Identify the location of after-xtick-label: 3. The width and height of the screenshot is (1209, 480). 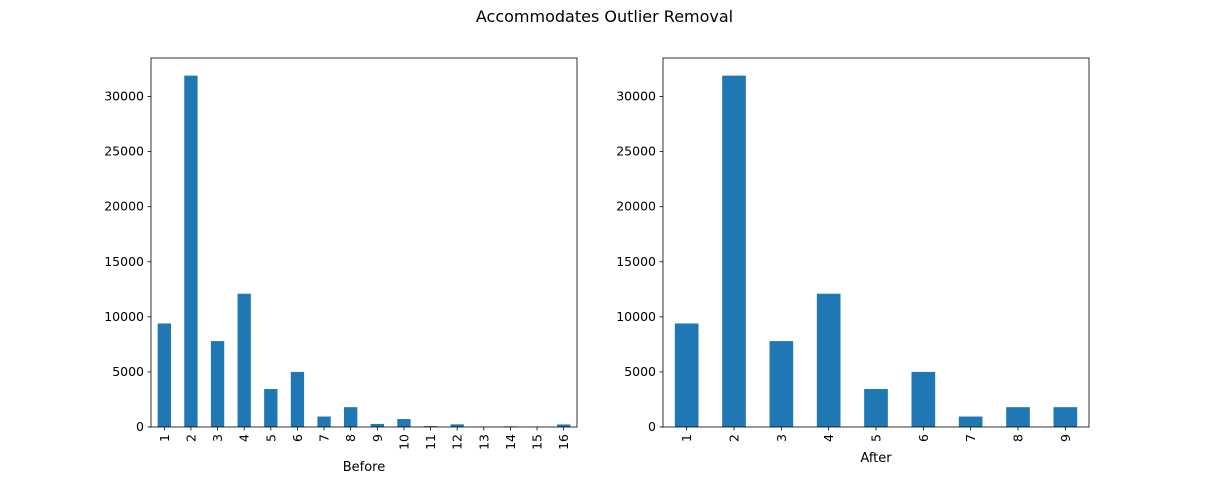
(781, 438).